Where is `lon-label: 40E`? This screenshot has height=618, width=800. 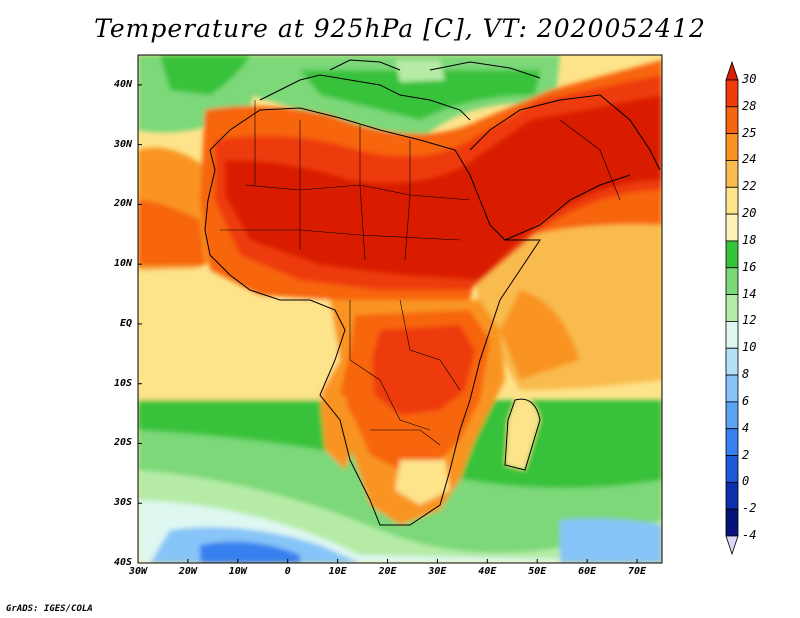
lon-label: 40E is located at coordinates (487, 571).